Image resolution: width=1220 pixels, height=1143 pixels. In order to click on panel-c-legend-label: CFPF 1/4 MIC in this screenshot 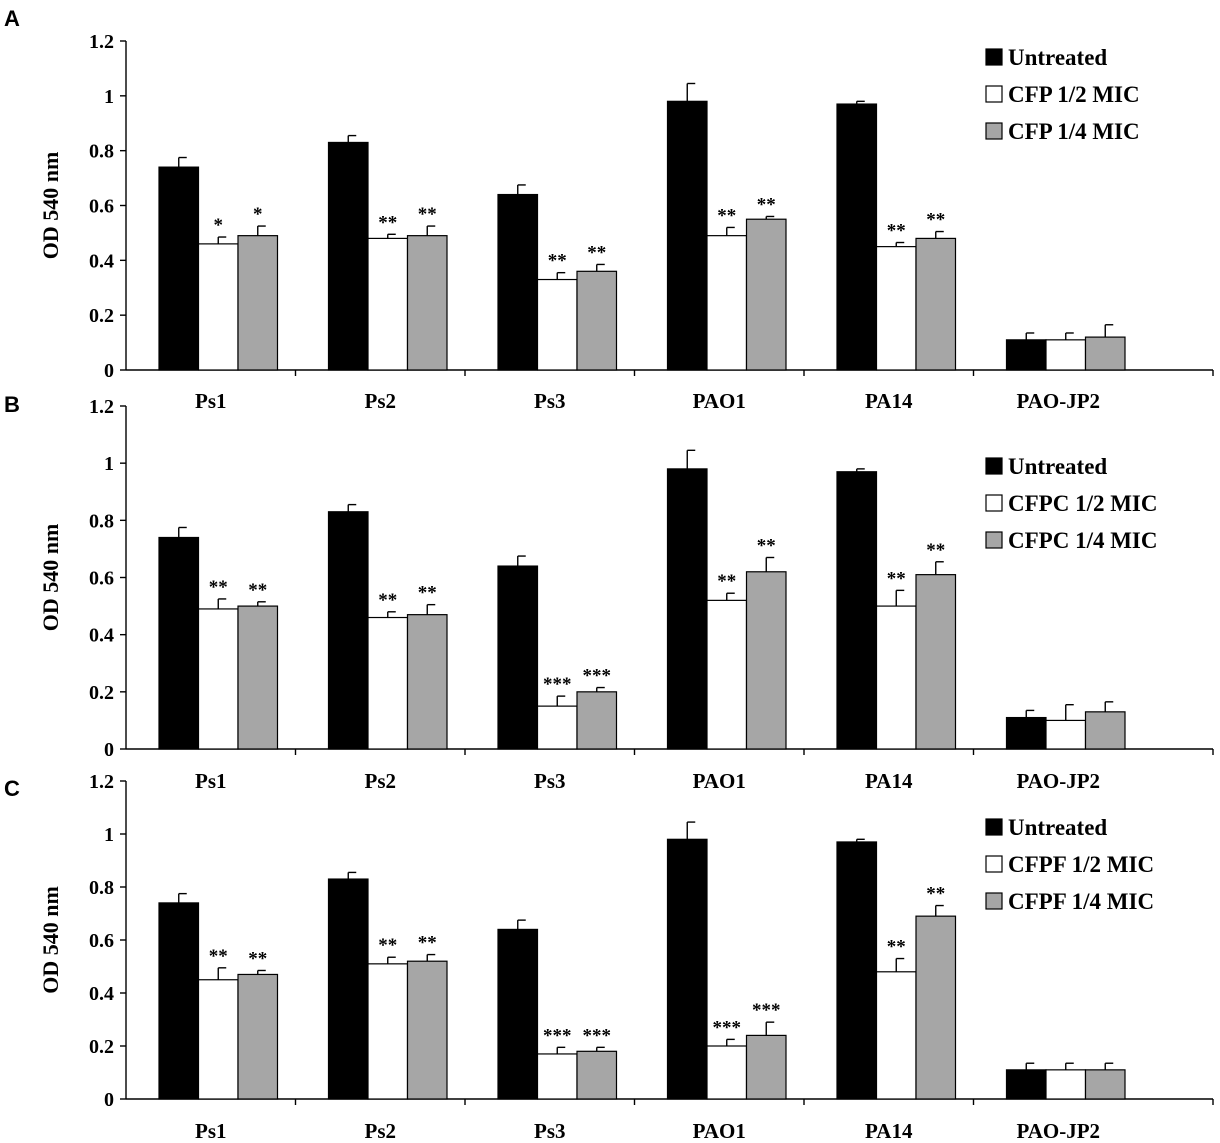, I will do `click(1081, 901)`.